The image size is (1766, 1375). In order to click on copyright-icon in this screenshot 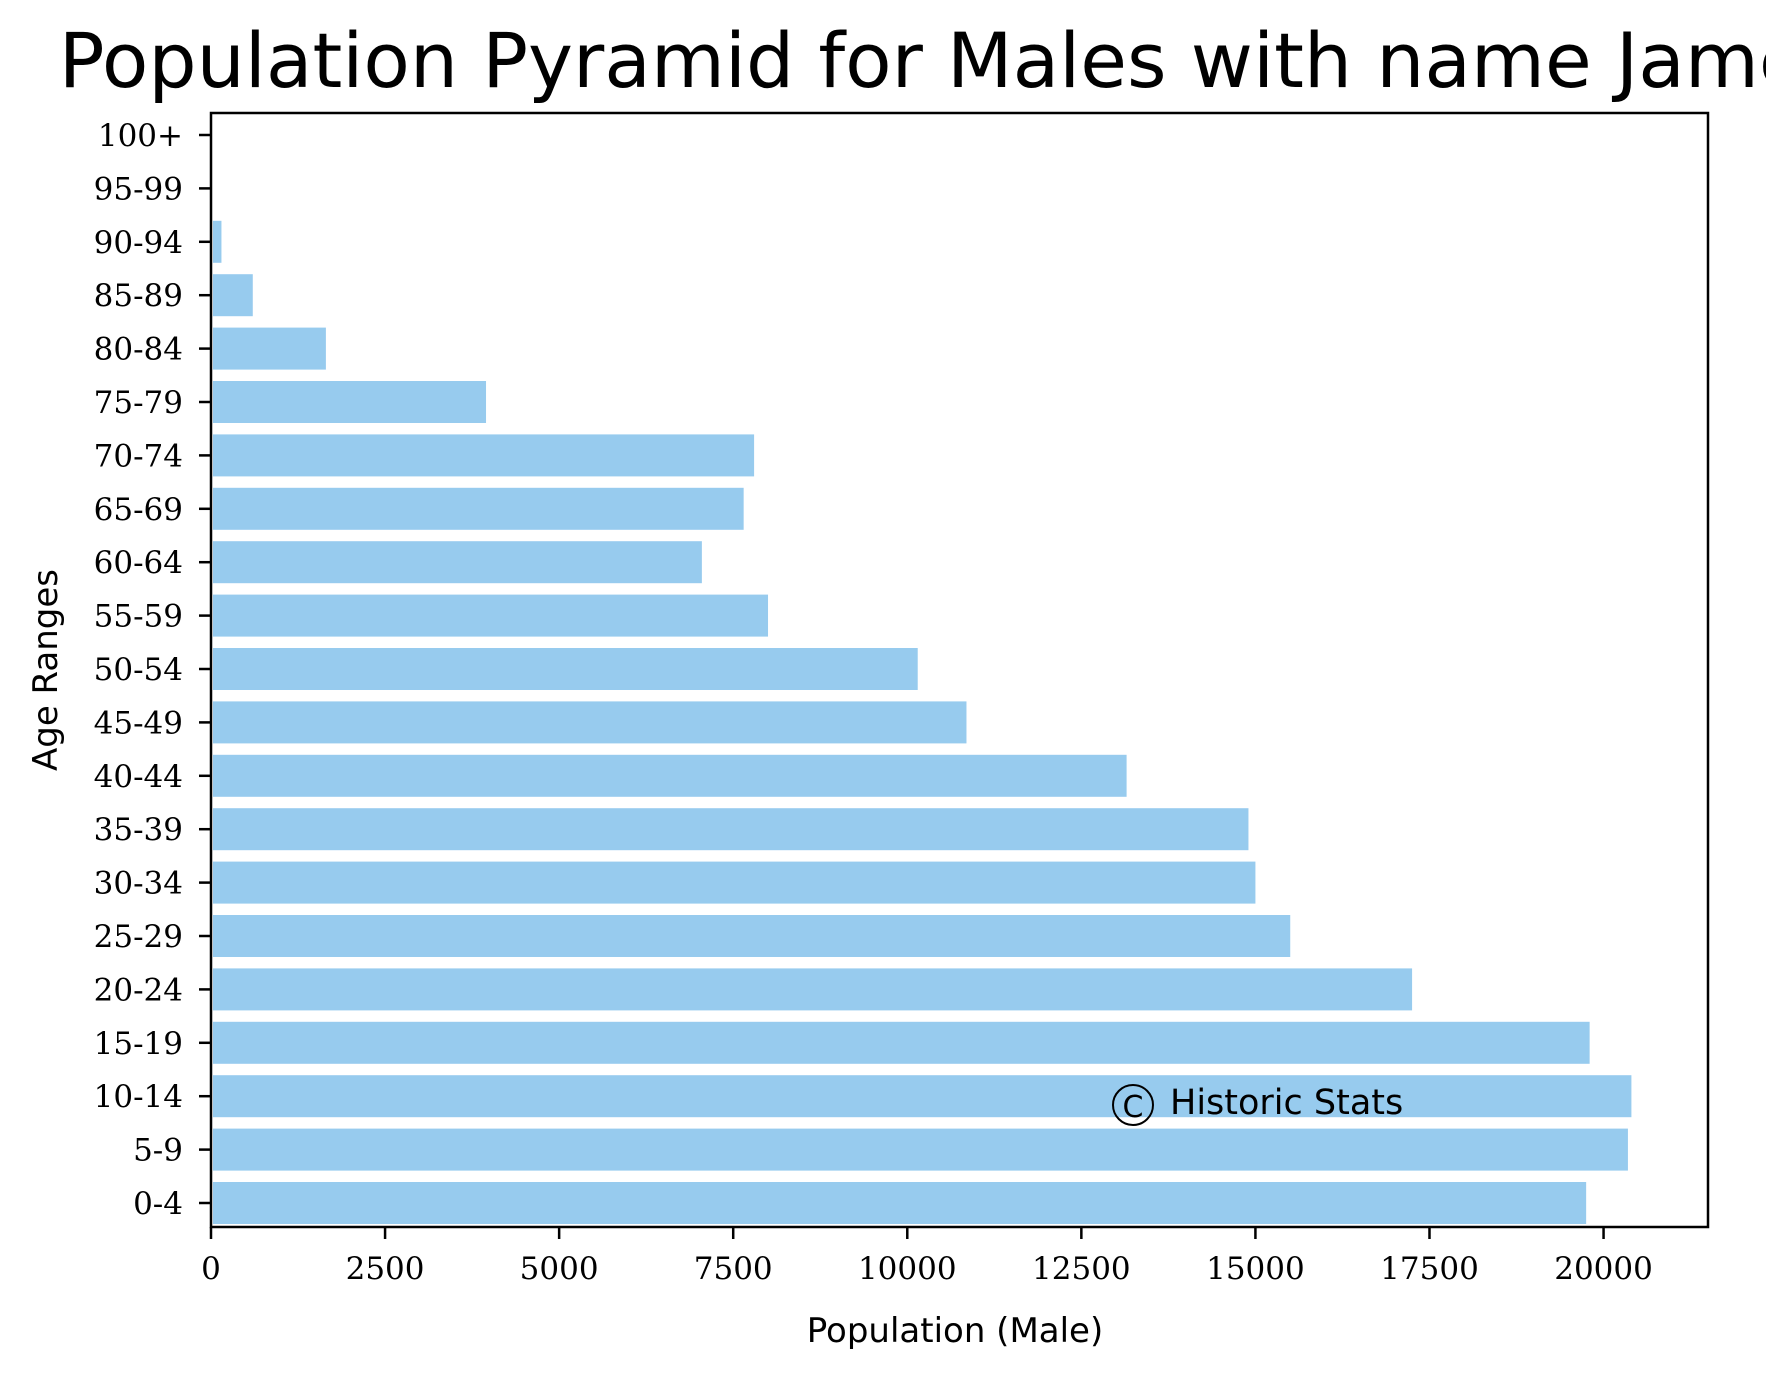, I will do `click(1133, 1105)`.